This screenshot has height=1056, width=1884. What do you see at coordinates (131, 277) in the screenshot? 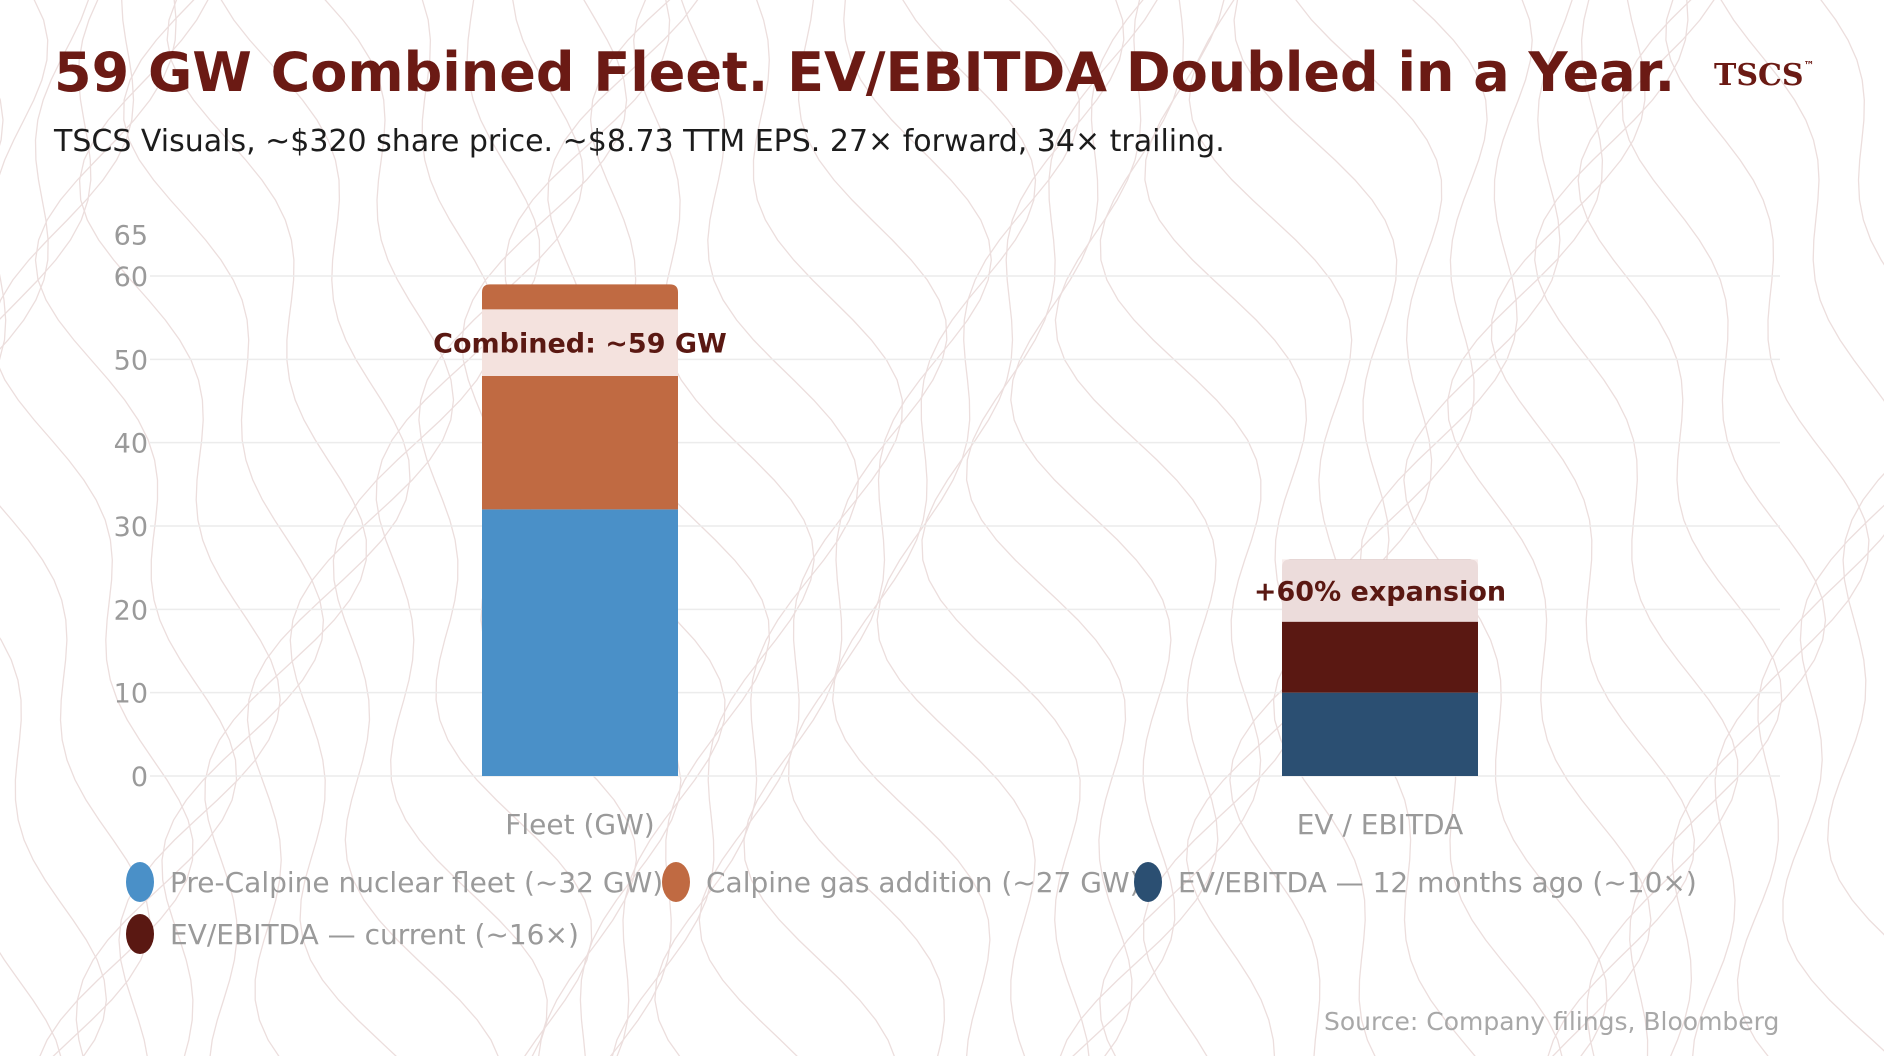
I see `y-tick-label: 60` at bounding box center [131, 277].